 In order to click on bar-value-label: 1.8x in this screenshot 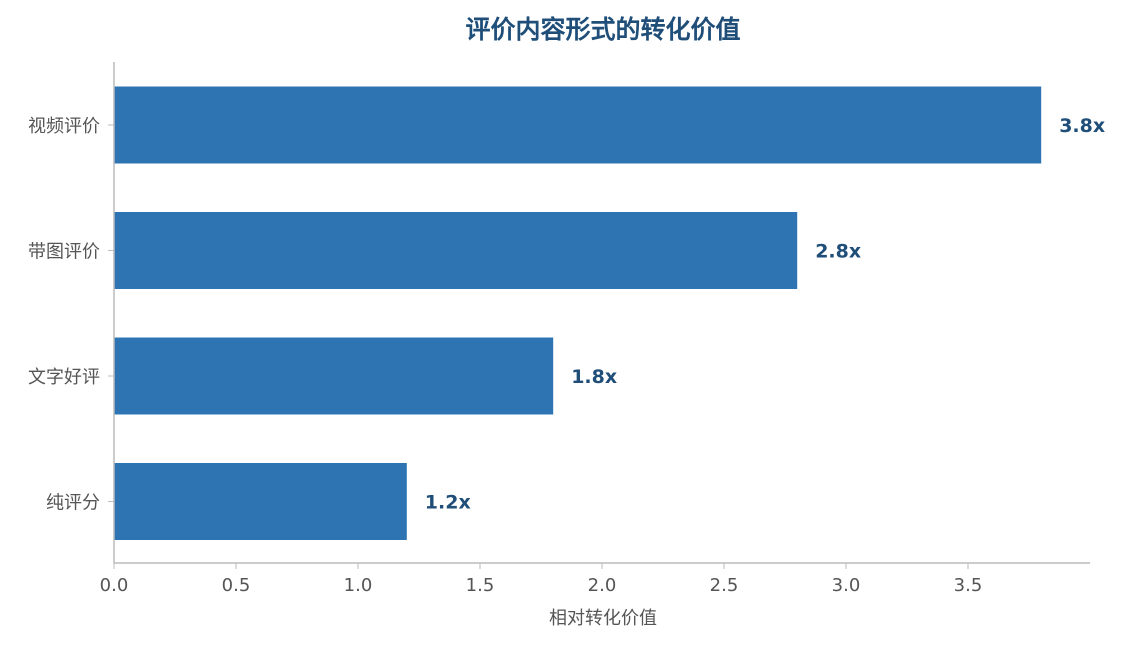, I will do `click(594, 377)`.